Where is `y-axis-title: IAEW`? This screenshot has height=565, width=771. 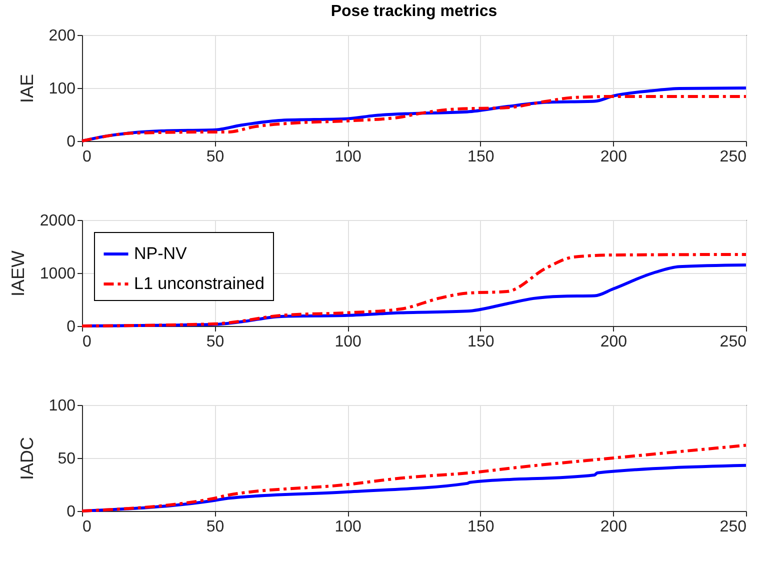 y-axis-title: IAEW is located at coordinates (18, 273).